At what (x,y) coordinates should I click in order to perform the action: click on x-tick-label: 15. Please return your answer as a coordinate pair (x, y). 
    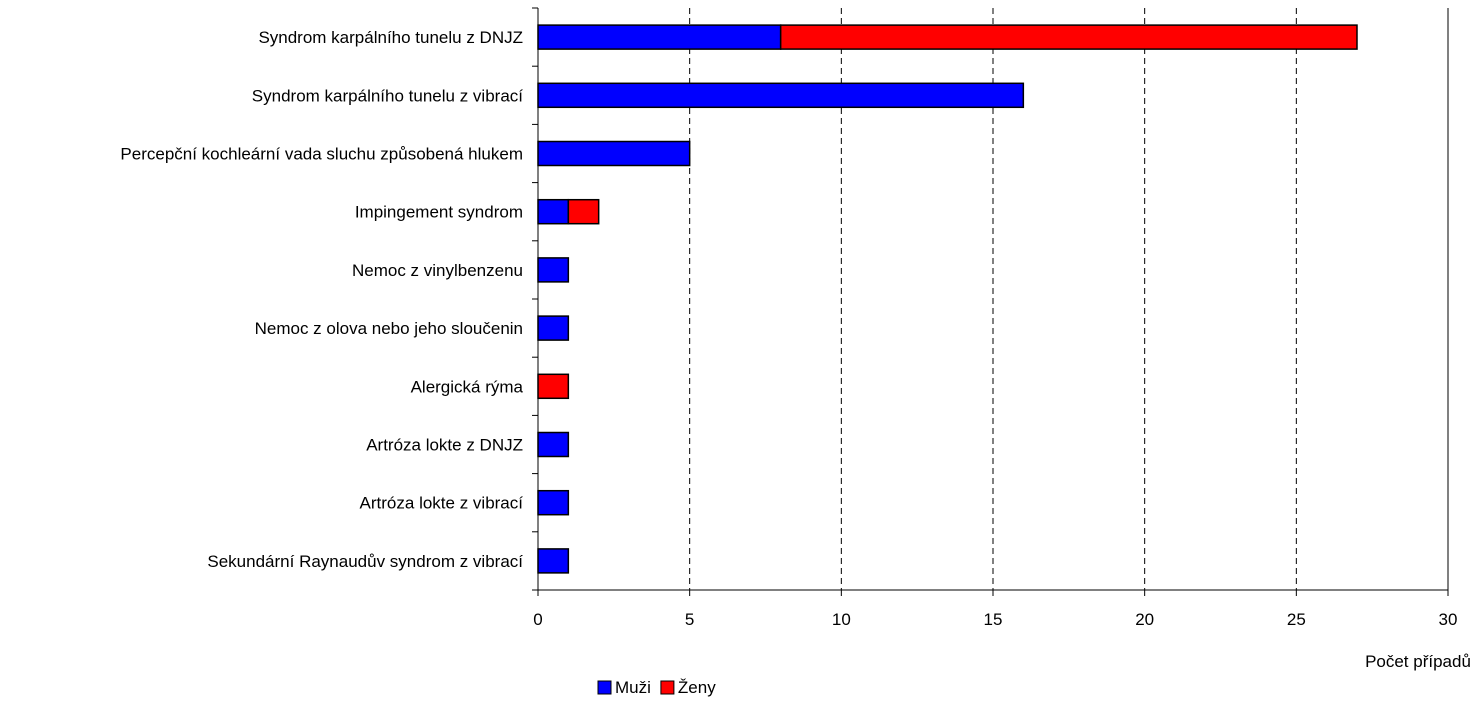
    Looking at the image, I should click on (993, 619).